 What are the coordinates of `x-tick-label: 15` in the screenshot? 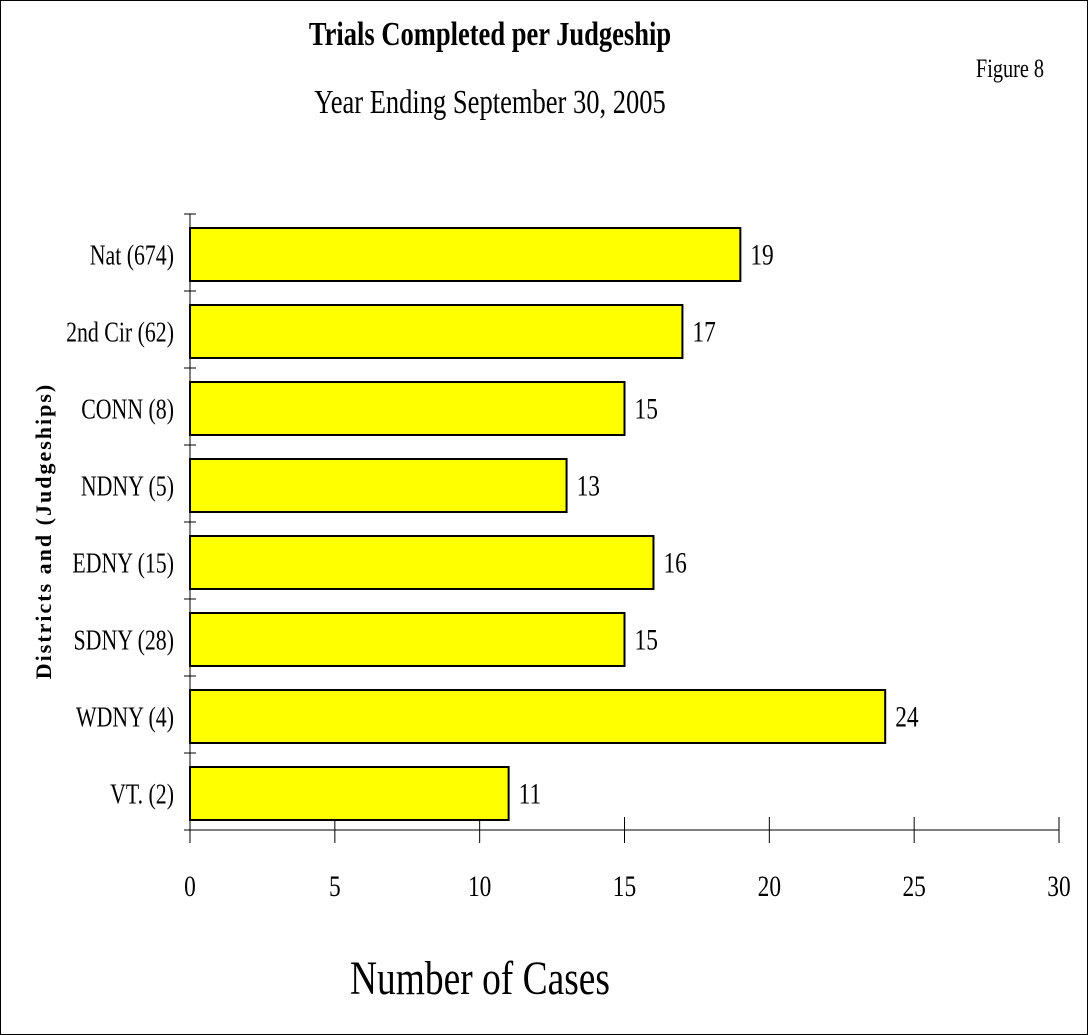 It's located at (624, 885).